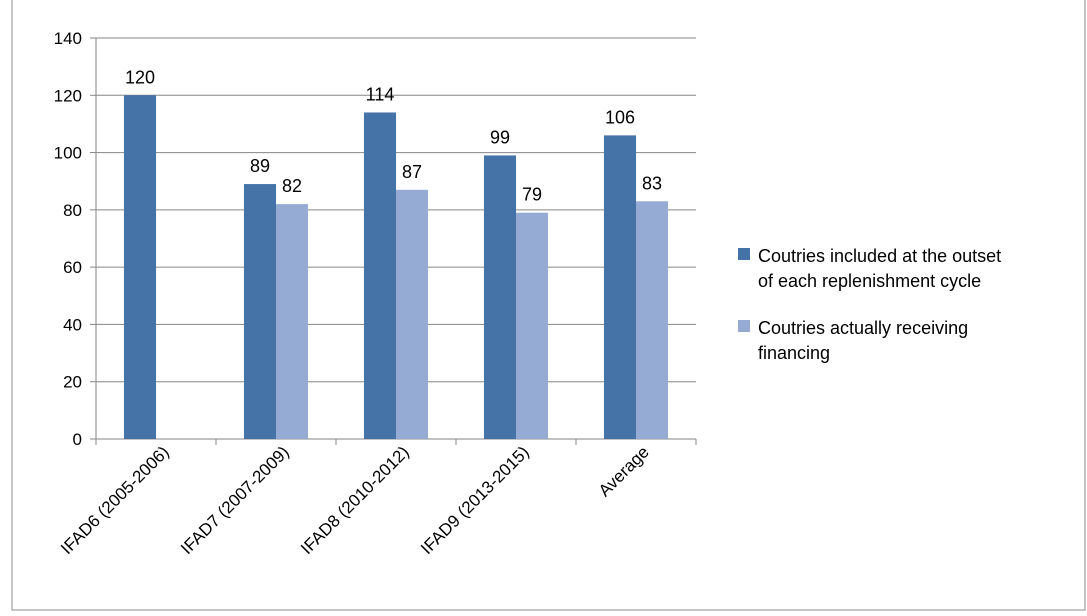 Image resolution: width=1087 pixels, height=616 pixels. I want to click on data-label: 106, so click(620, 117).